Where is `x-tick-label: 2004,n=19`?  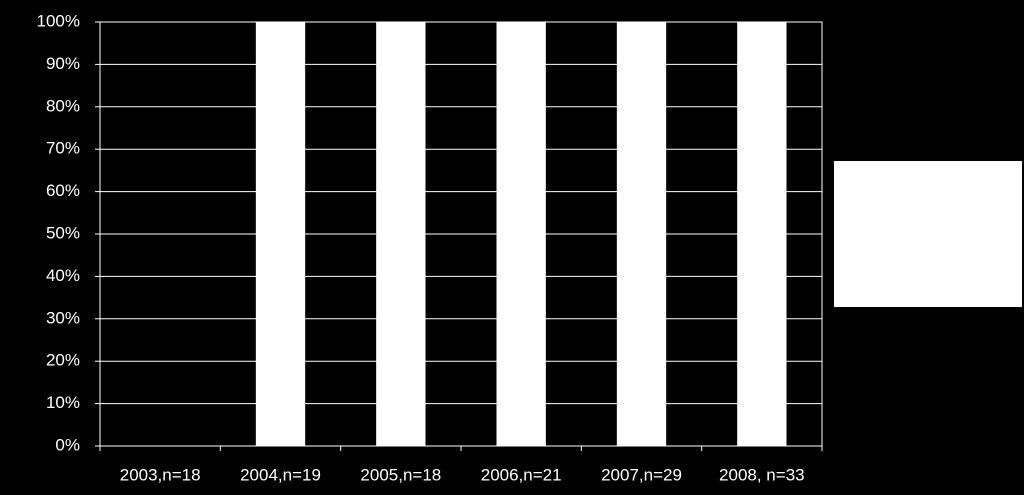 x-tick-label: 2004,n=19 is located at coordinates (280, 474).